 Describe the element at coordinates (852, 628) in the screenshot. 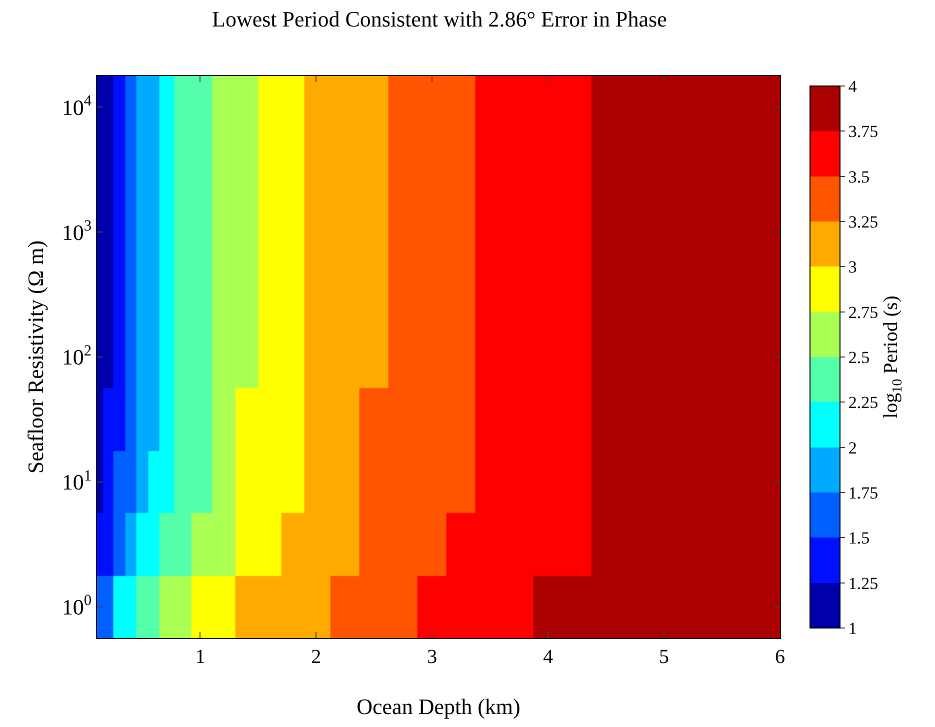

I see `color-bar-label: 1` at that location.